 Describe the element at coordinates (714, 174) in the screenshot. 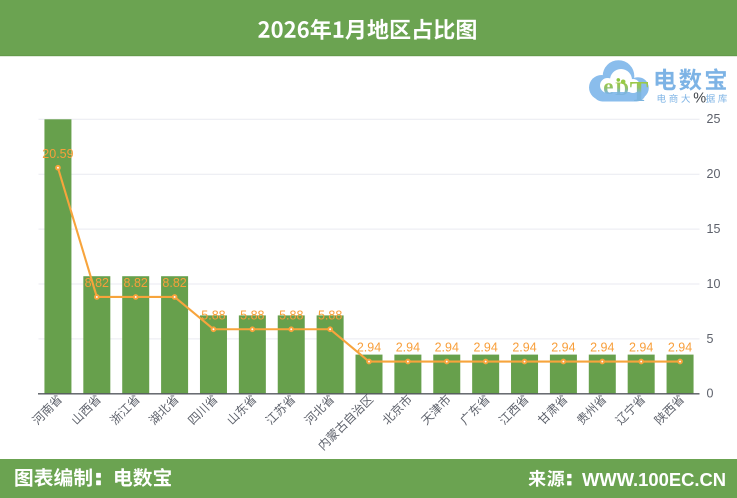

I see `svg-text: 20` at that location.